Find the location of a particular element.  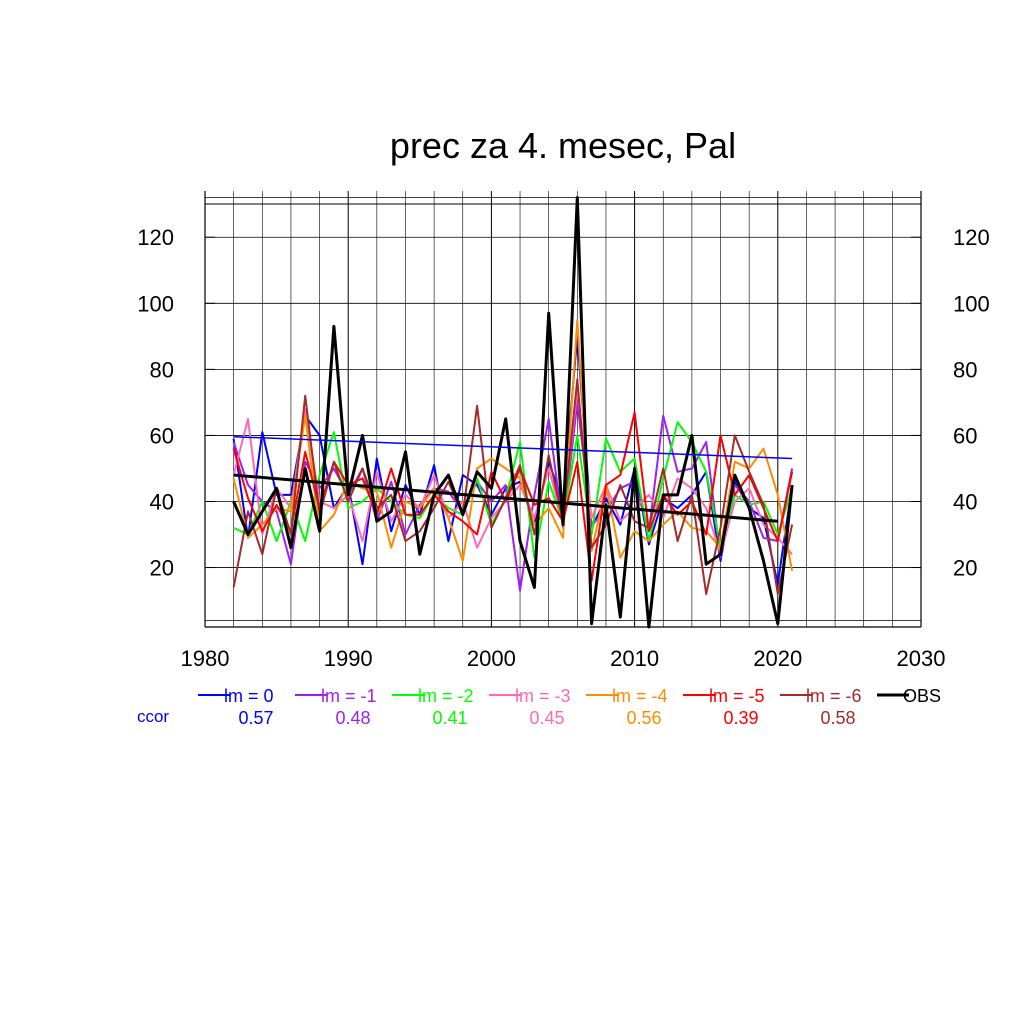

legend-ccor-value: 0.57 is located at coordinates (255, 718).